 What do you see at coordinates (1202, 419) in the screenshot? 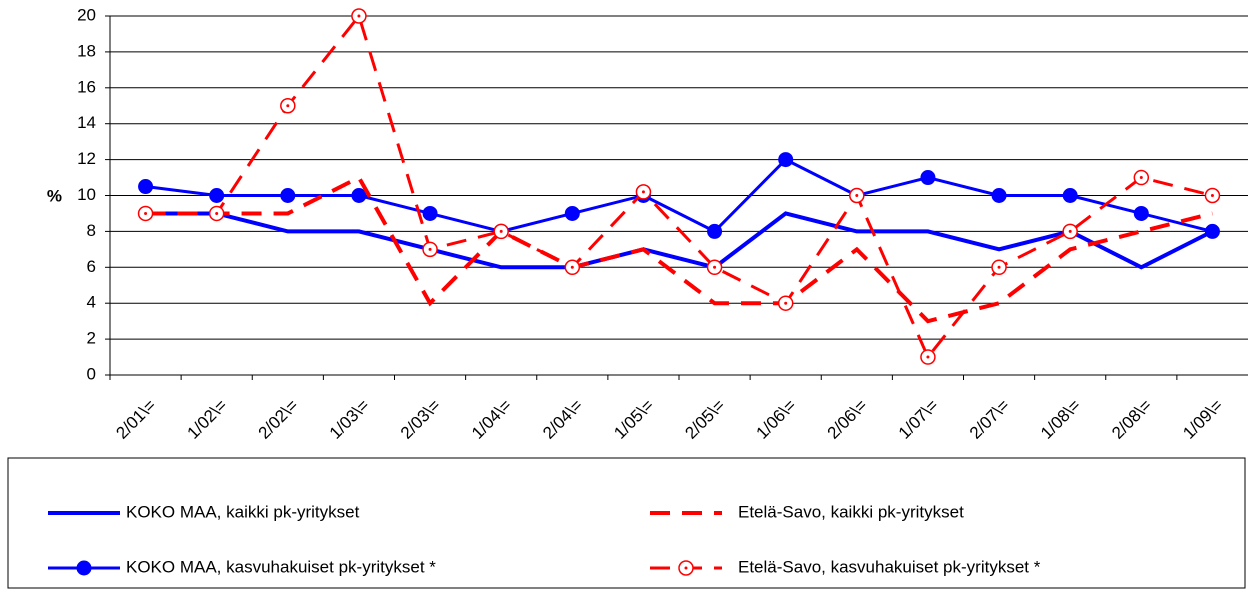
I see `x-tick-label: 1/09\=` at bounding box center [1202, 419].